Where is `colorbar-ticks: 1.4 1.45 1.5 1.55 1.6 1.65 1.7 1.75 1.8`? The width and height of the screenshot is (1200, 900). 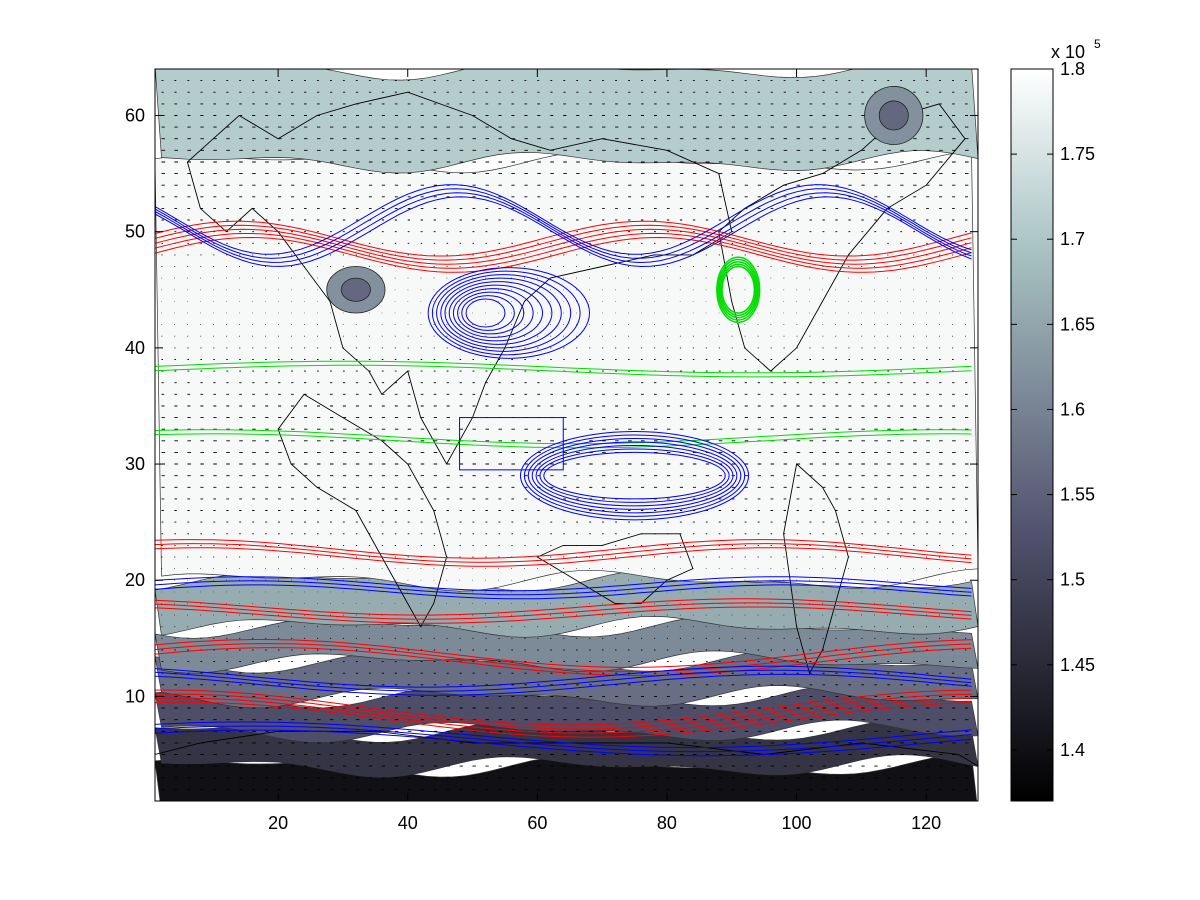 colorbar-ticks: 1.4 1.45 1.5 1.55 1.6 1.65 1.7 1.75 1.8 is located at coordinates (1053, 409).